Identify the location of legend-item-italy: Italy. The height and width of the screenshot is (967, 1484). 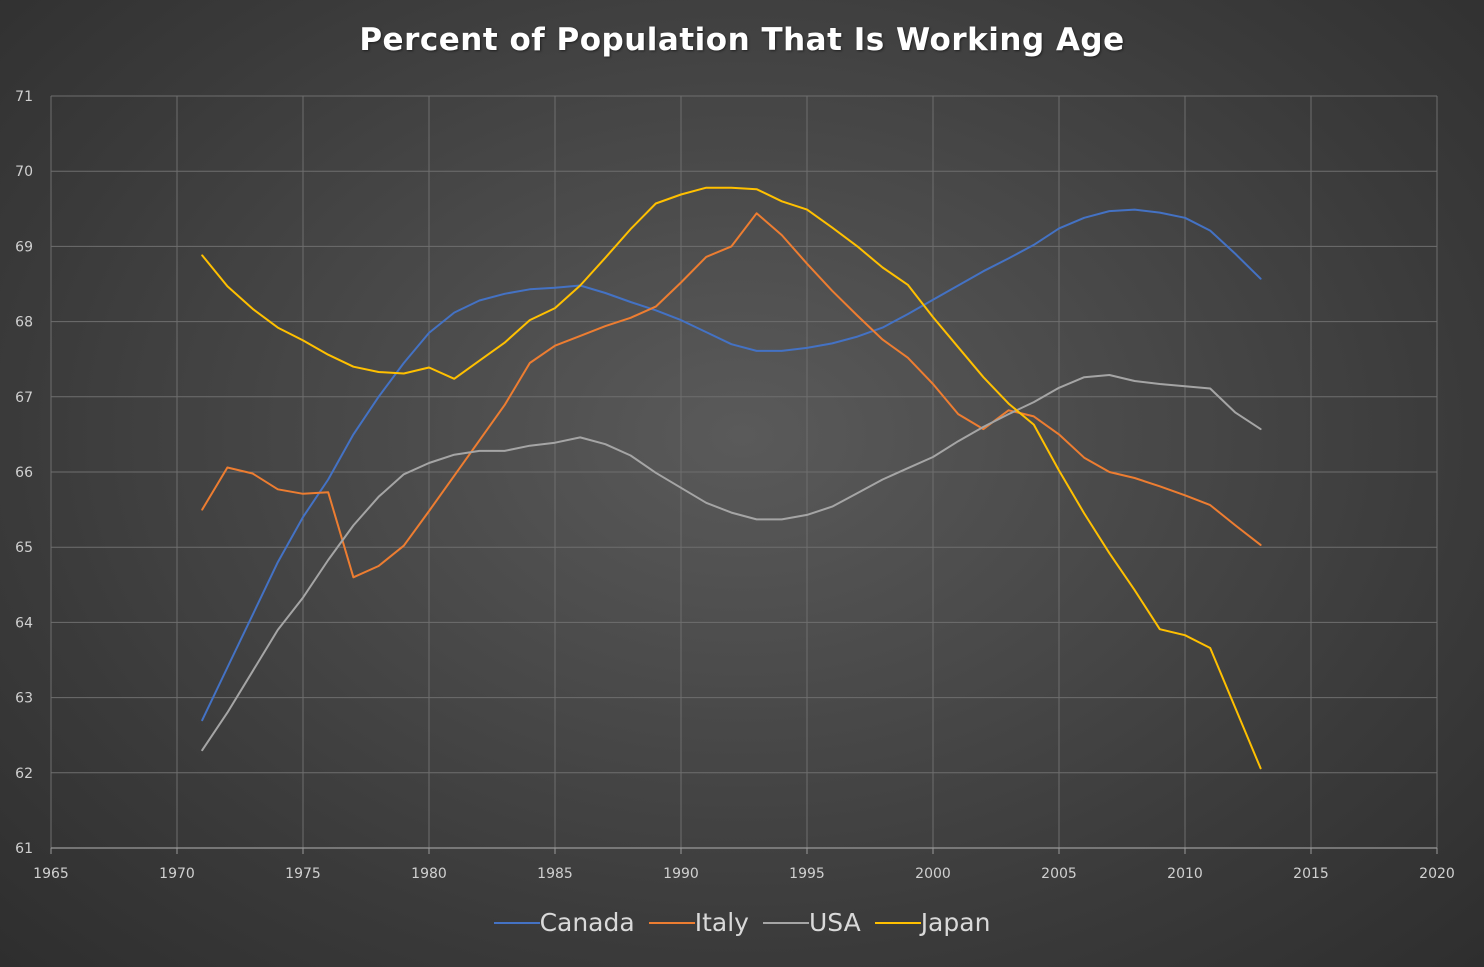
(698, 922).